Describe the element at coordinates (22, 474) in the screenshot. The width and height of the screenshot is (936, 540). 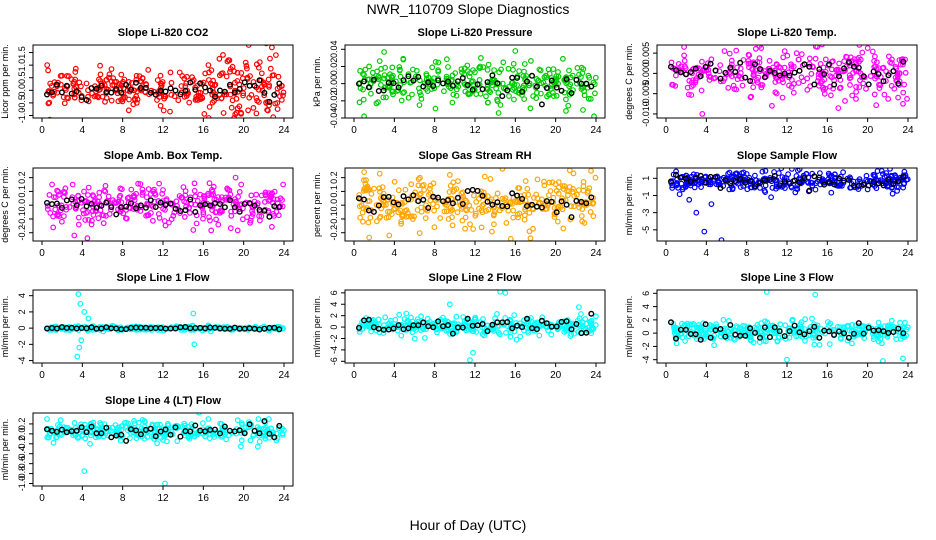
I see `y-tick-label: -0.8` at that location.